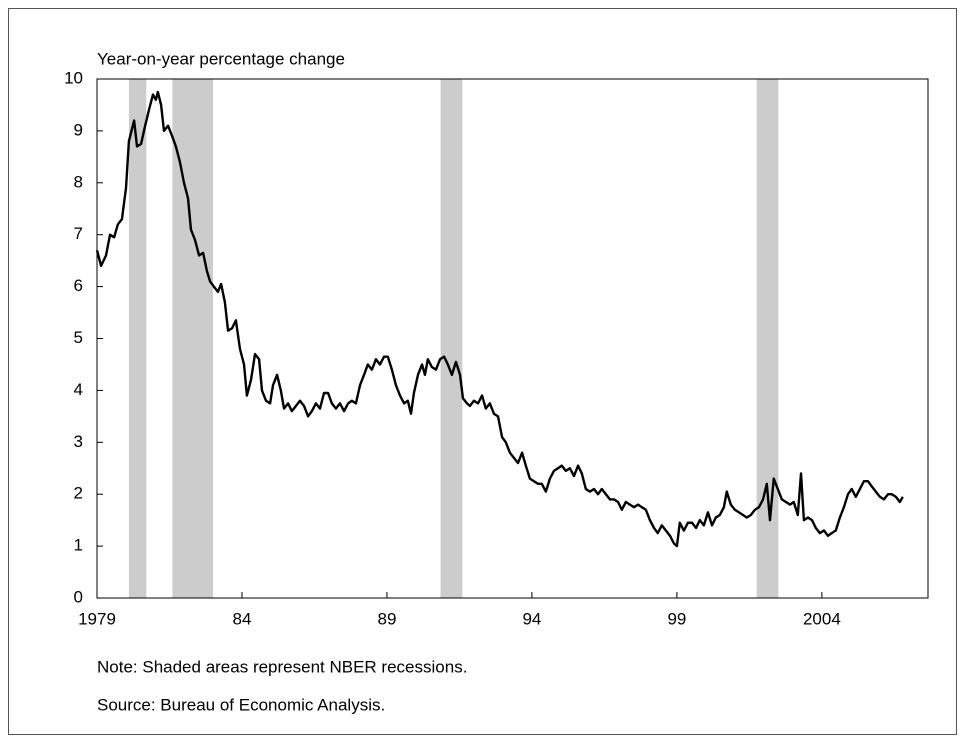  Describe the element at coordinates (78, 596) in the screenshot. I see `y-tick-label: 0` at that location.